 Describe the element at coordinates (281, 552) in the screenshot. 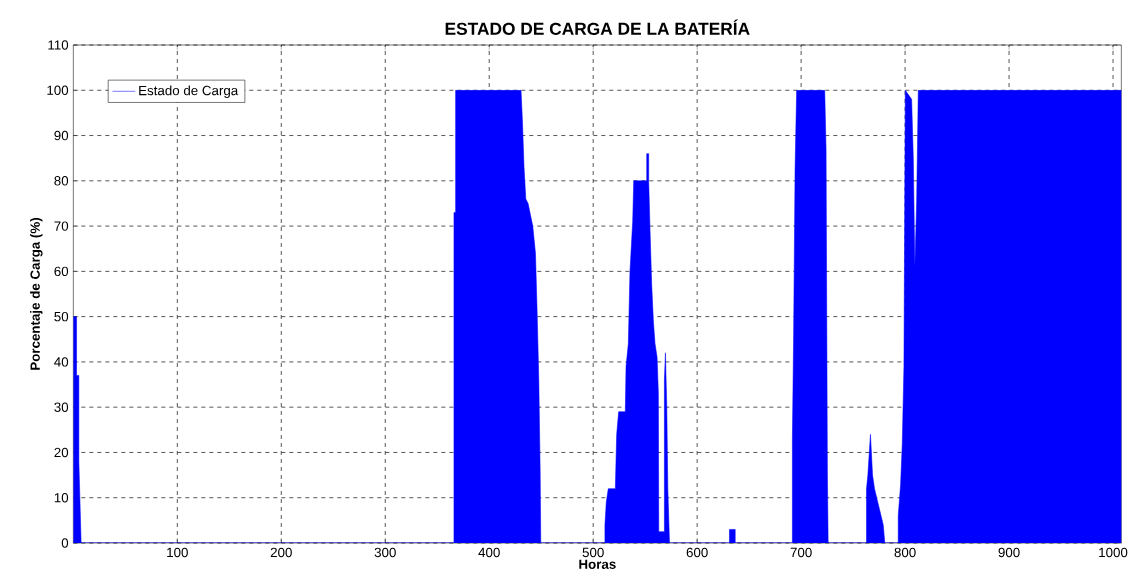

I see `x-tick-label: 200` at that location.